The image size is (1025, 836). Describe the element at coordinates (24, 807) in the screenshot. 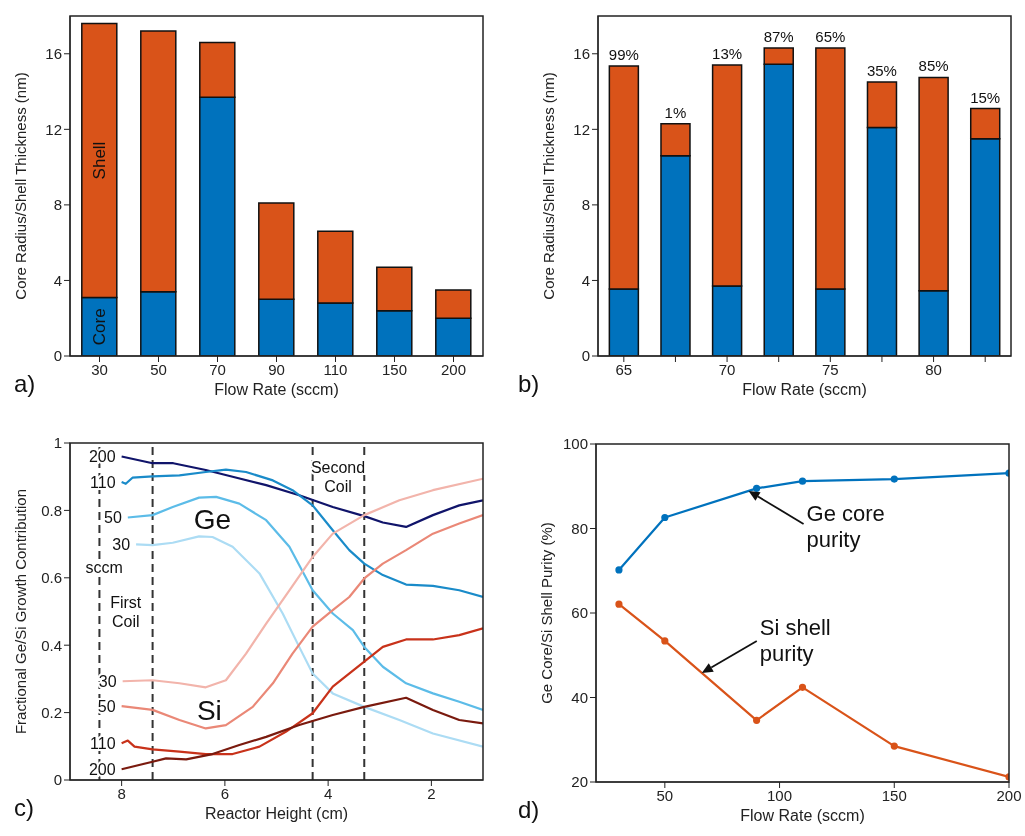

I see `text: c)` at that location.